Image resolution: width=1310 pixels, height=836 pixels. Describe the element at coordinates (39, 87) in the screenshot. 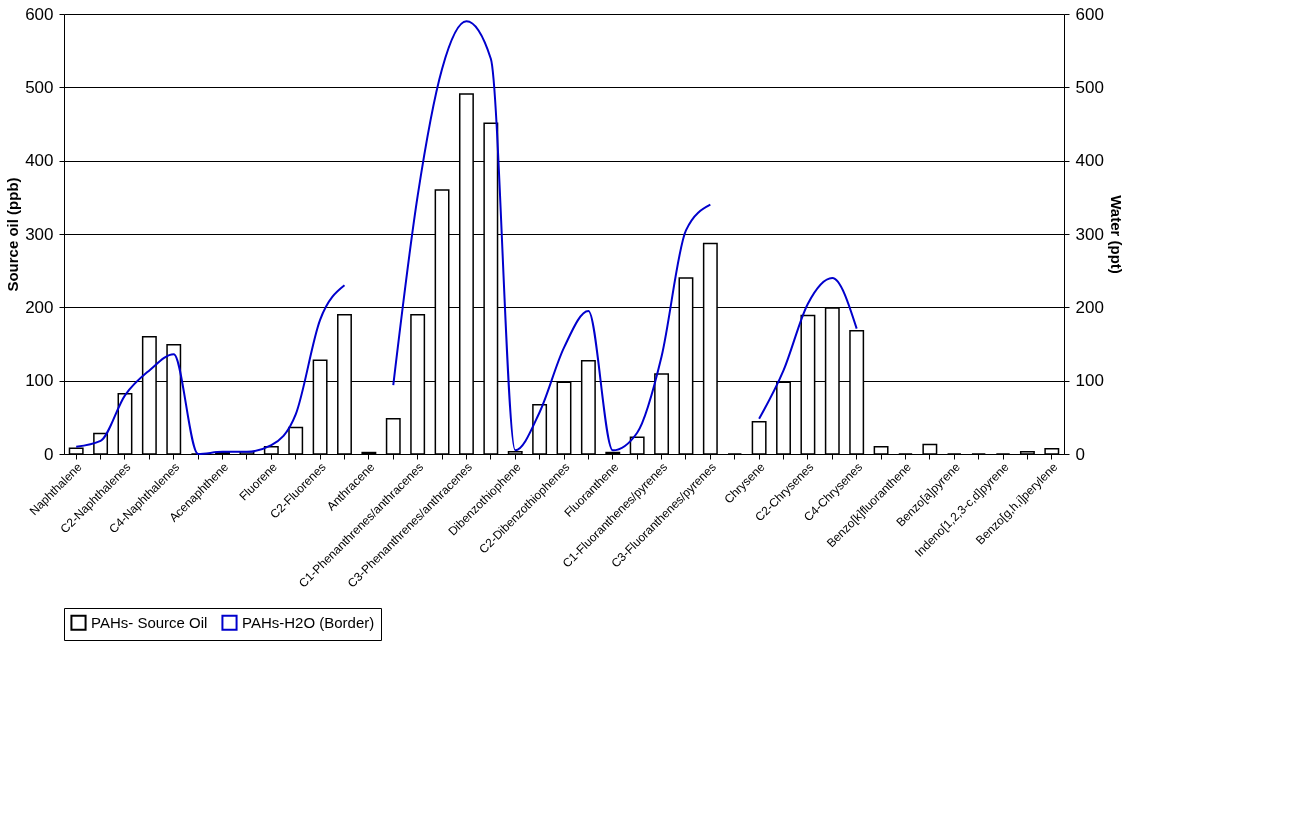

I see `y-tick-label: 500` at that location.